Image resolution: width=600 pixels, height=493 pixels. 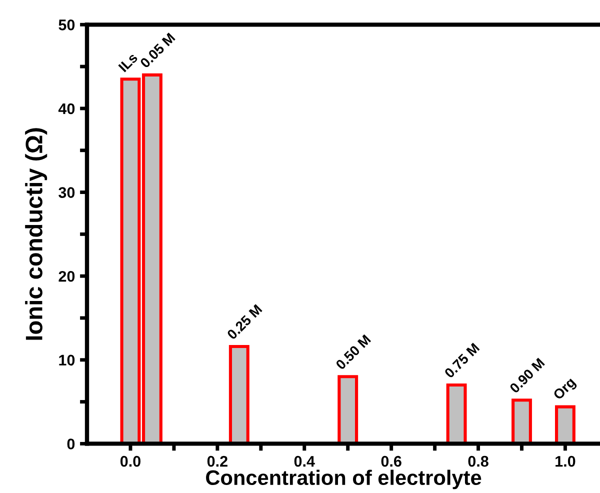 What do you see at coordinates (353, 352) in the screenshot?
I see `annotation: 0.50 M` at bounding box center [353, 352].